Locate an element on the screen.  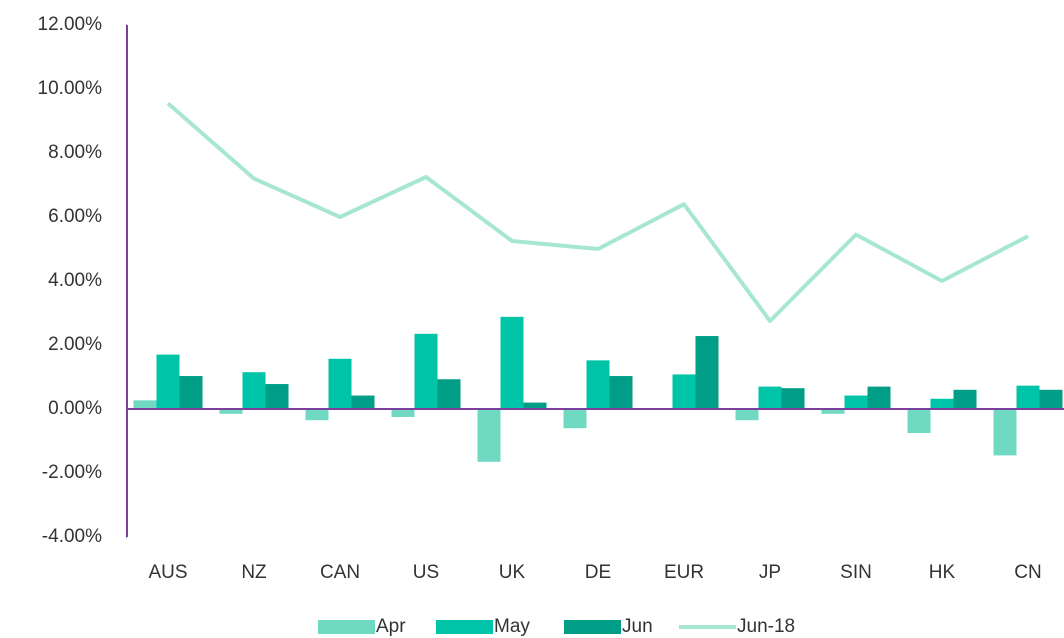
x-tick-label: AUS is located at coordinates (167, 572).